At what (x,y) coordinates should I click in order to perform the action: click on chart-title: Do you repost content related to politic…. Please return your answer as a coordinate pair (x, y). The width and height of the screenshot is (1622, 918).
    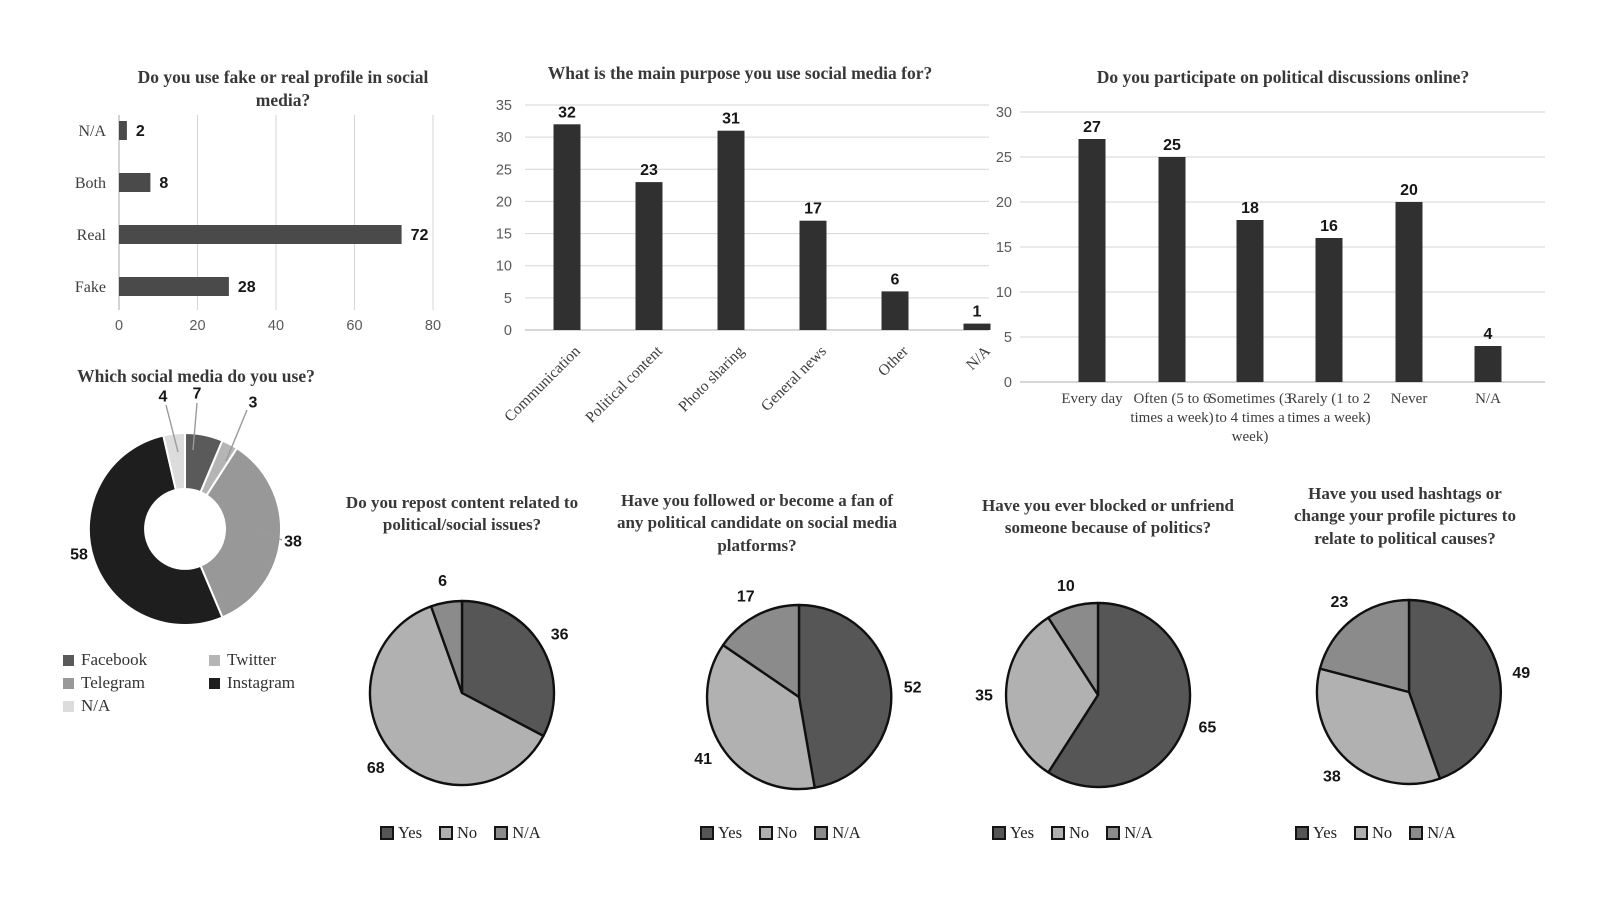
    Looking at the image, I should click on (462, 514).